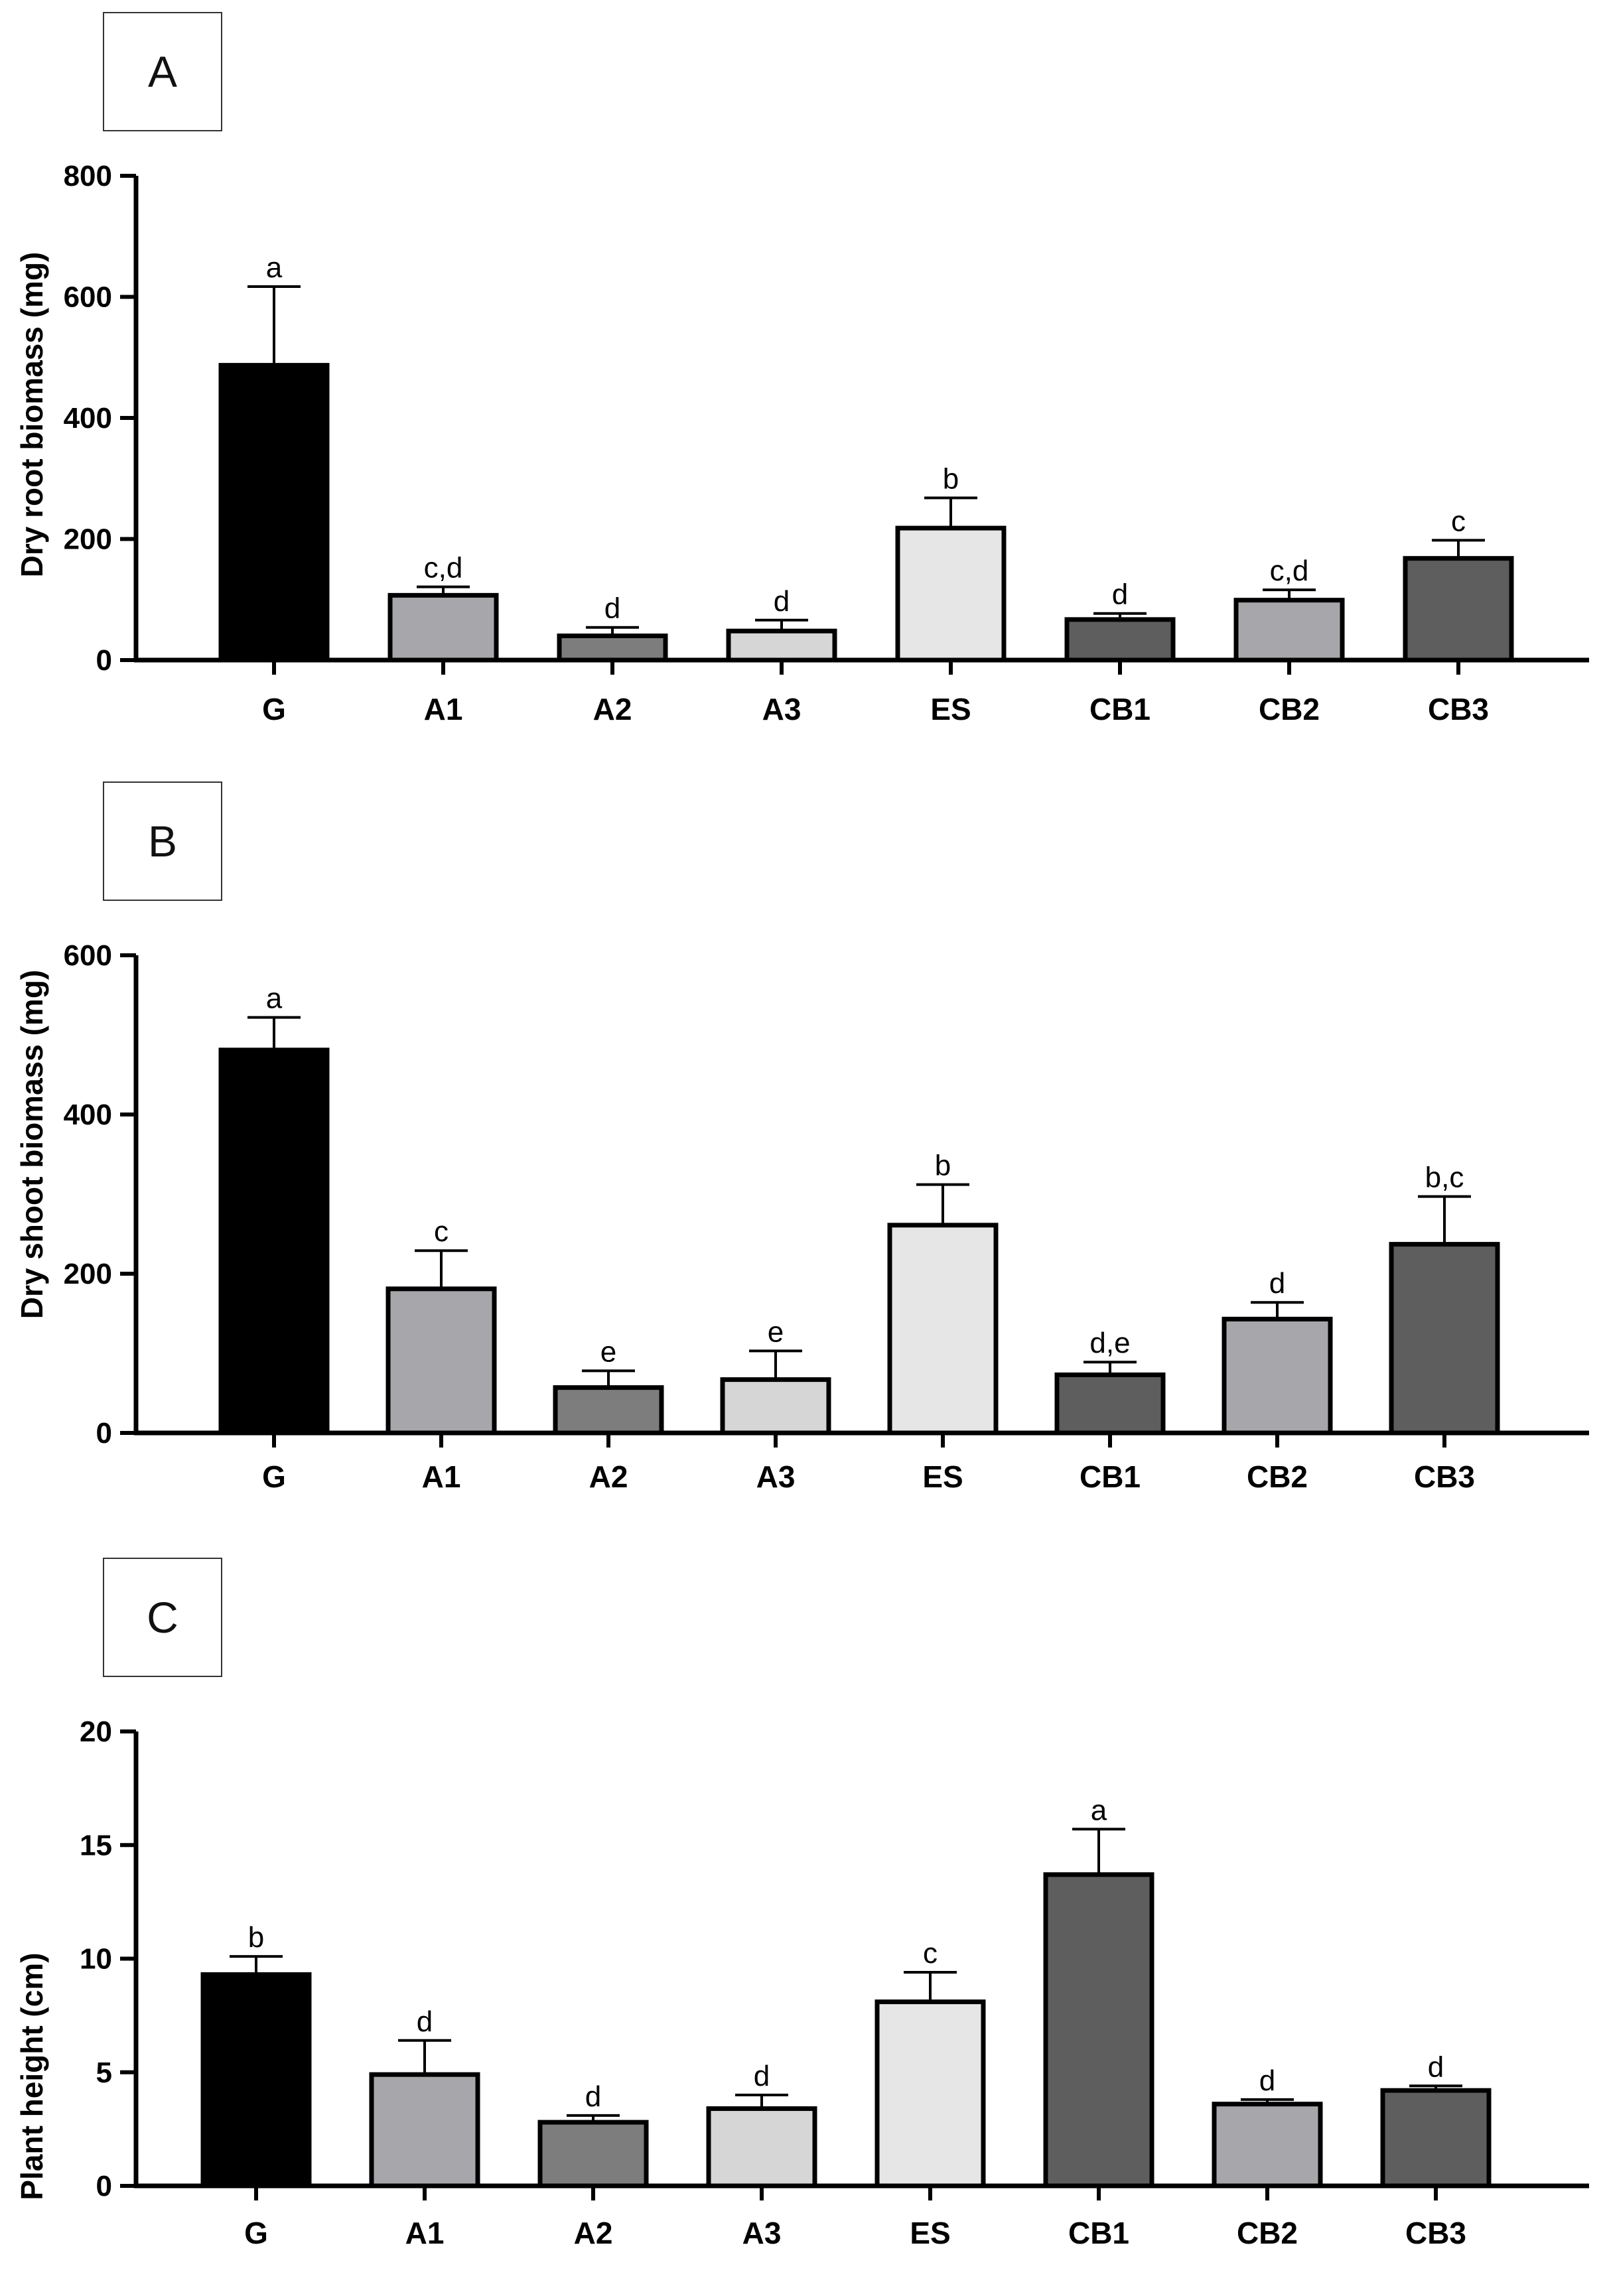  What do you see at coordinates (1109, 1343) in the screenshot?
I see `significance-label: d,e` at bounding box center [1109, 1343].